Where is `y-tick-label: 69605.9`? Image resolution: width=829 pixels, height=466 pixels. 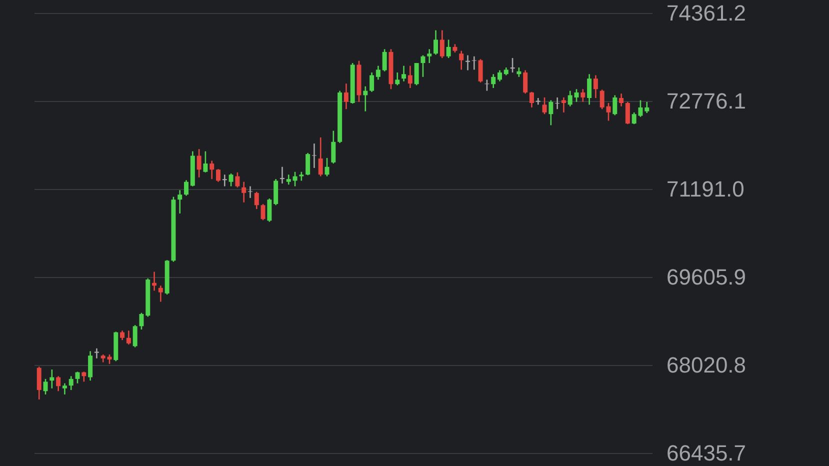 y-tick-label: 69605.9 is located at coordinates (706, 277).